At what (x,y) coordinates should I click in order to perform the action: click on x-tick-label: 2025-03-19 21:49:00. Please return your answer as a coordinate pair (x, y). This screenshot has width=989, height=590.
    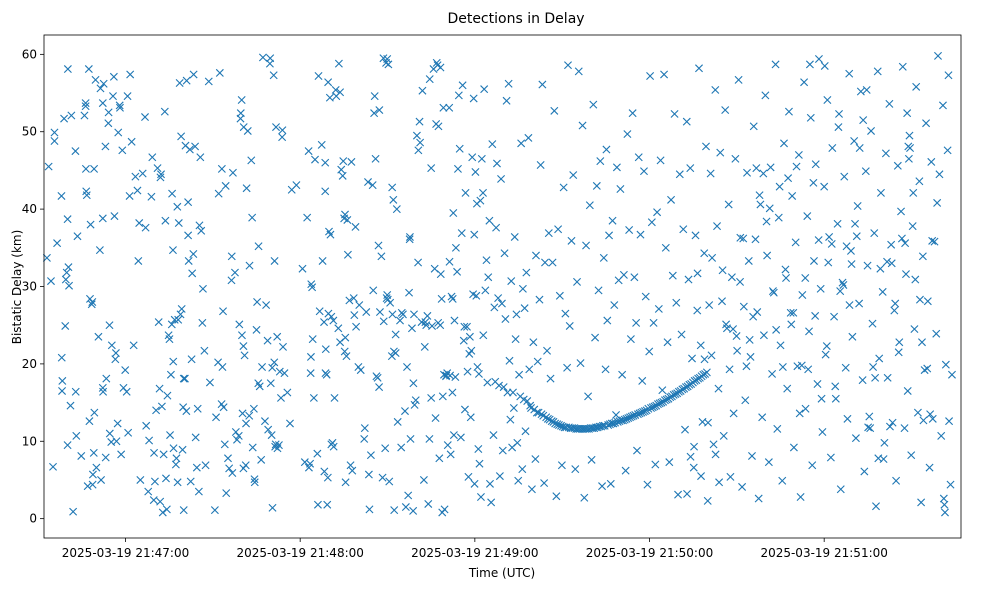
    Looking at the image, I should click on (474, 553).